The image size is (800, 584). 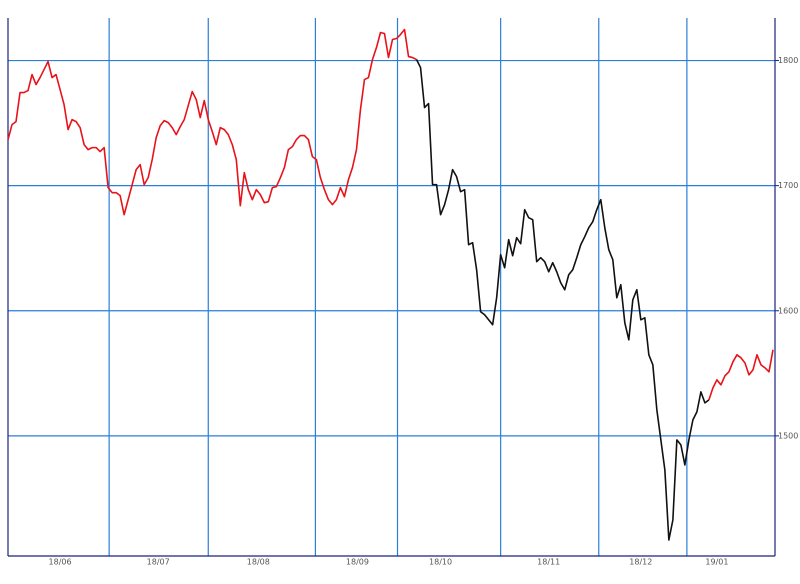 I want to click on x-tick-label: 18/09, so click(x=357, y=562).